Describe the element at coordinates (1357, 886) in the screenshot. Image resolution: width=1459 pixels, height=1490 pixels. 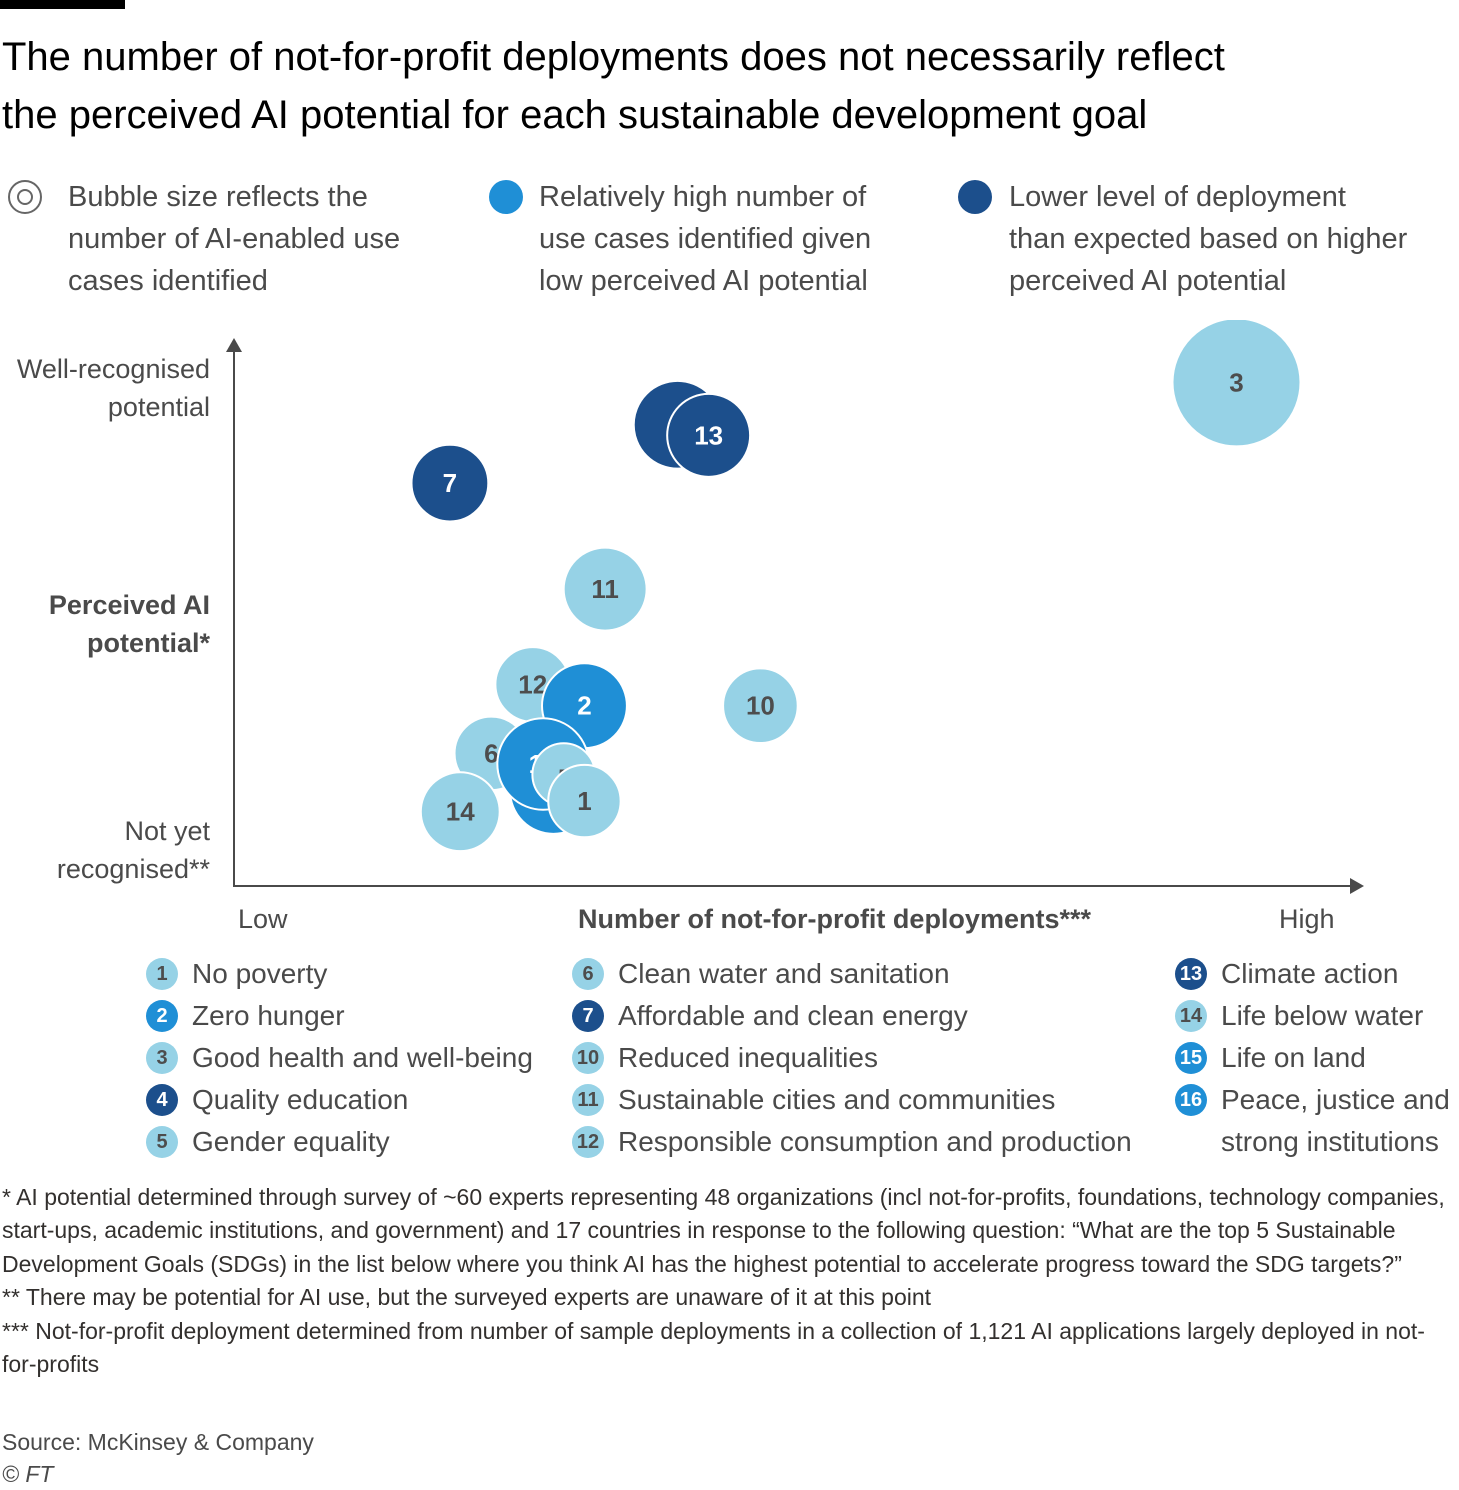
I see `x-axis-arrow-icon` at that location.